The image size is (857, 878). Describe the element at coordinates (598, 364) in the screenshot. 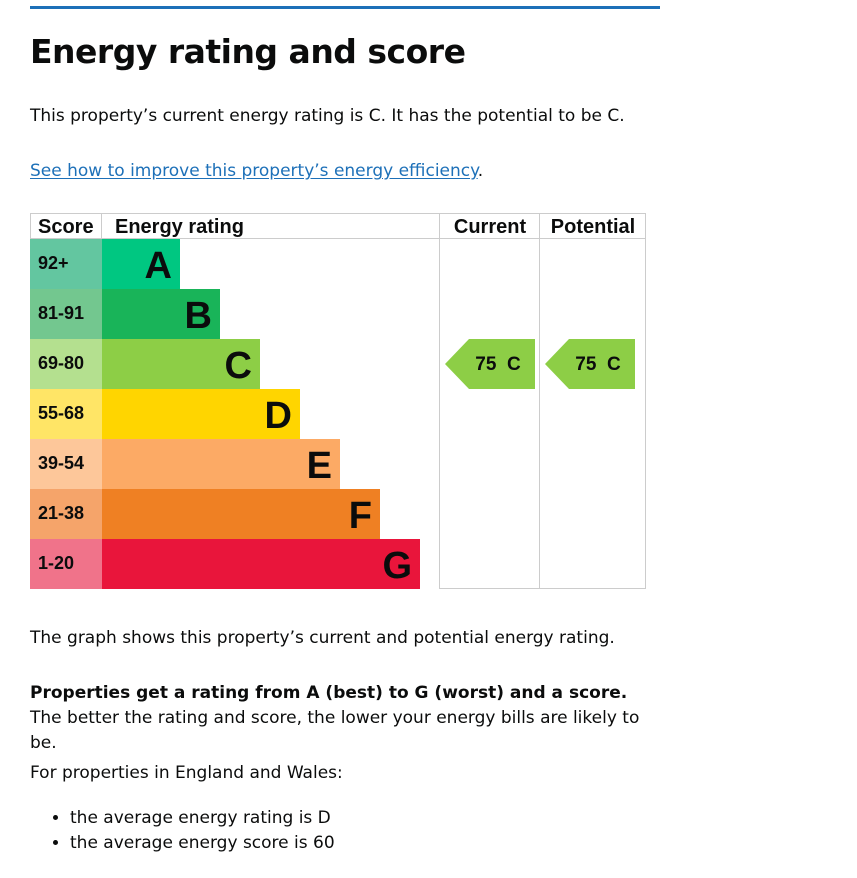

I see `potential-rating-label: 75 C` at that location.